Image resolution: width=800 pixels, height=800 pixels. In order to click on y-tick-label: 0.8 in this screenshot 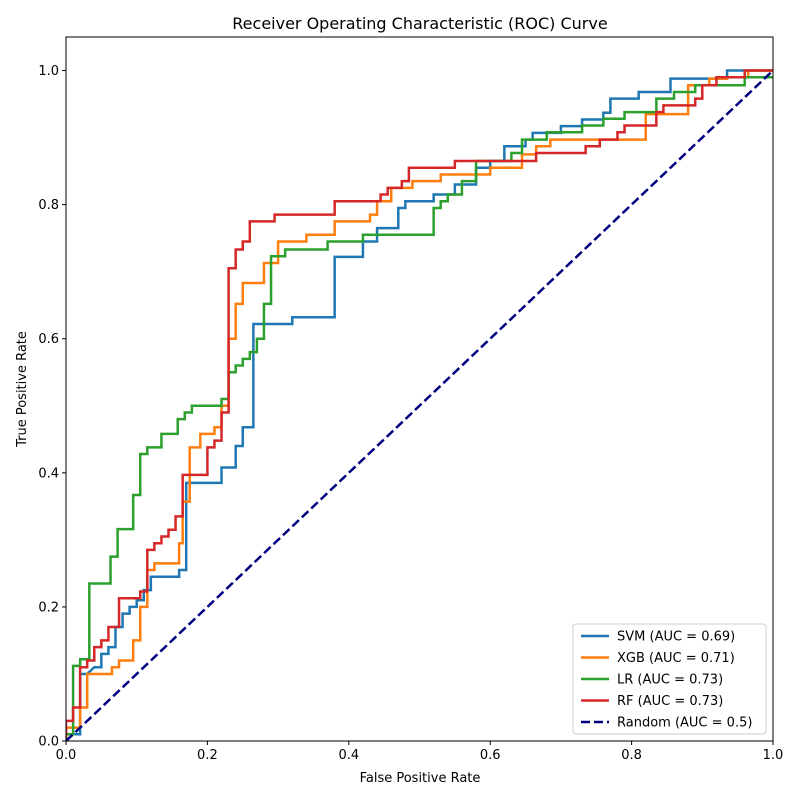, I will do `click(48, 205)`.